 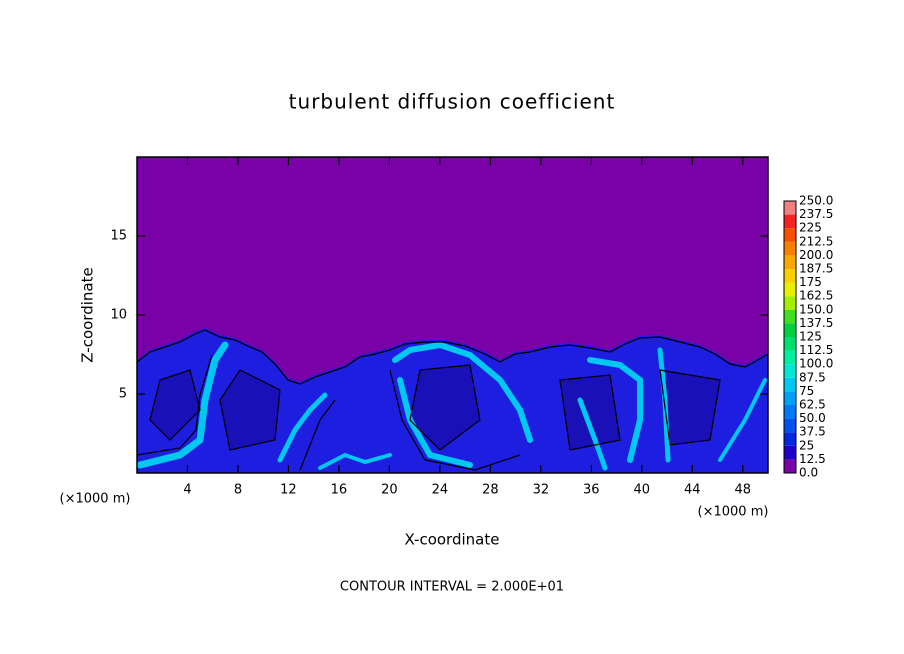 What do you see at coordinates (812, 405) in the screenshot?
I see `colorbar-label: 62.5` at bounding box center [812, 405].